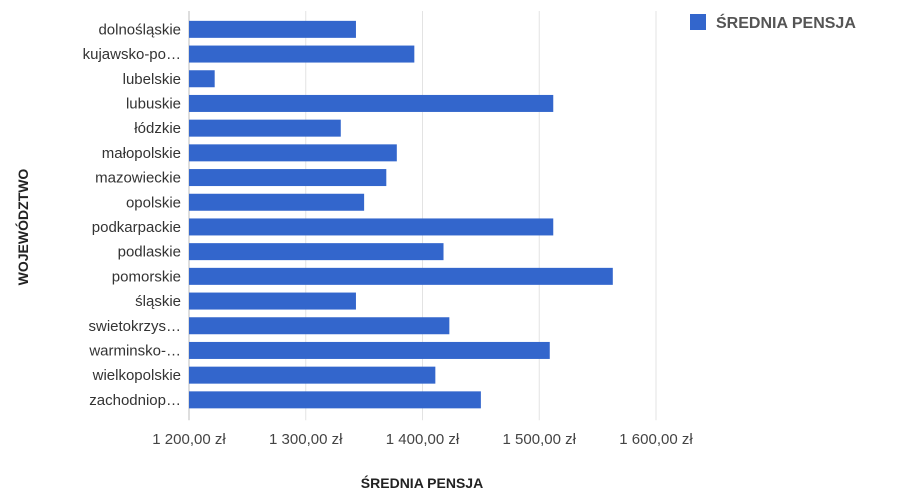  What do you see at coordinates (22, 227) in the screenshot?
I see `y-axis-title: WOJEWÓDZTWO` at bounding box center [22, 227].